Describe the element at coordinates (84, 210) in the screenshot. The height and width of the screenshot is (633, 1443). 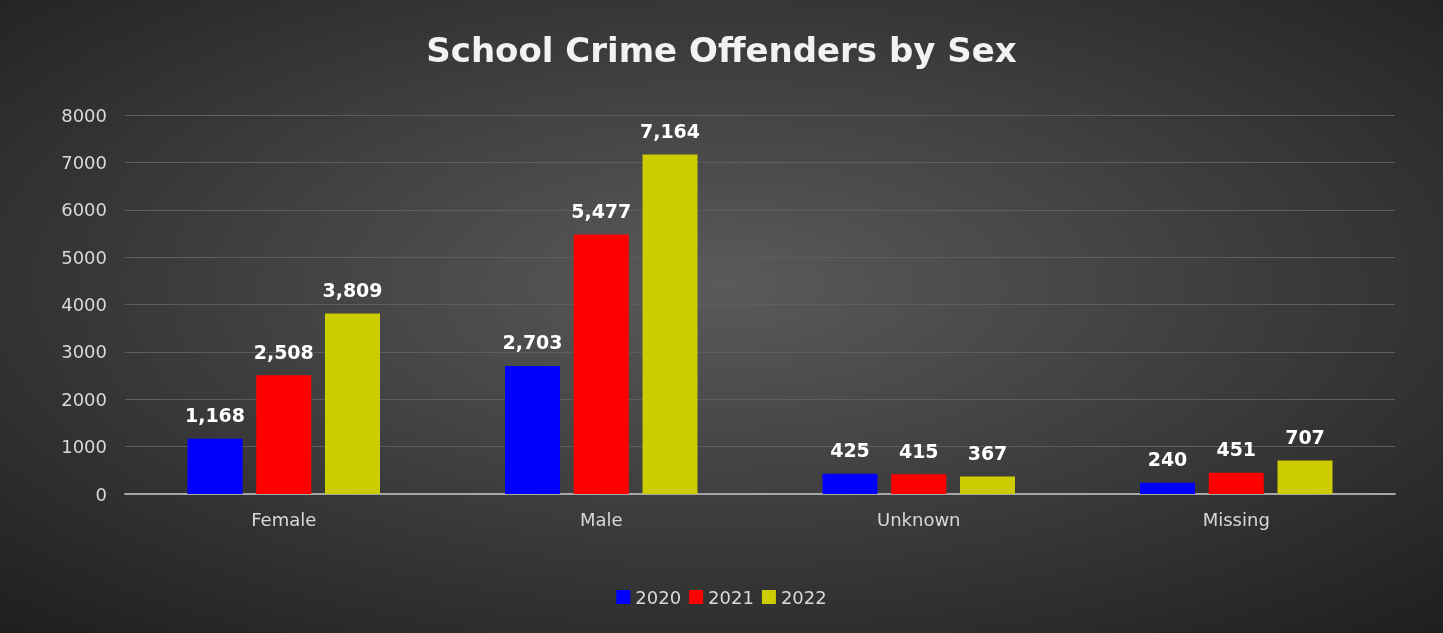
I see `y-tick-label: 6000` at that location.